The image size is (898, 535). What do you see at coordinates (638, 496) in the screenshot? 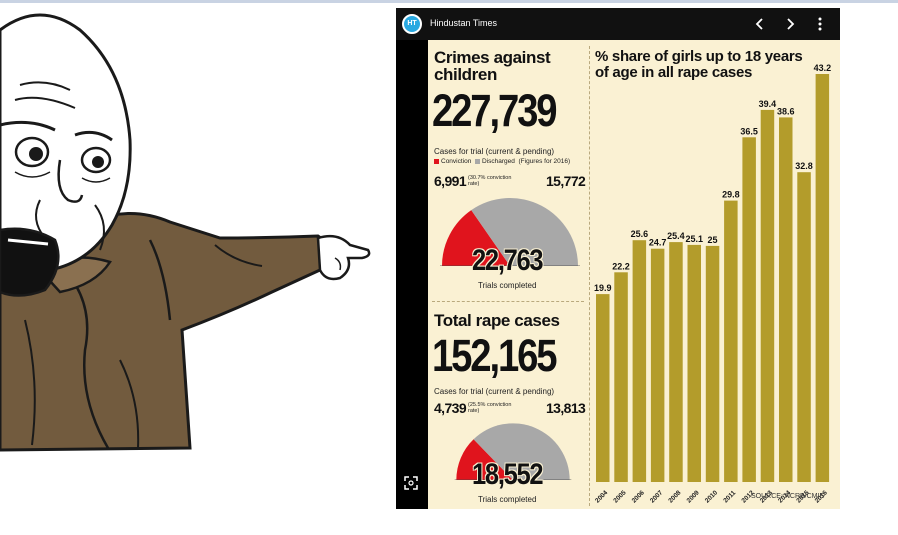
I see `category-label-2006: 2006` at bounding box center [638, 496].